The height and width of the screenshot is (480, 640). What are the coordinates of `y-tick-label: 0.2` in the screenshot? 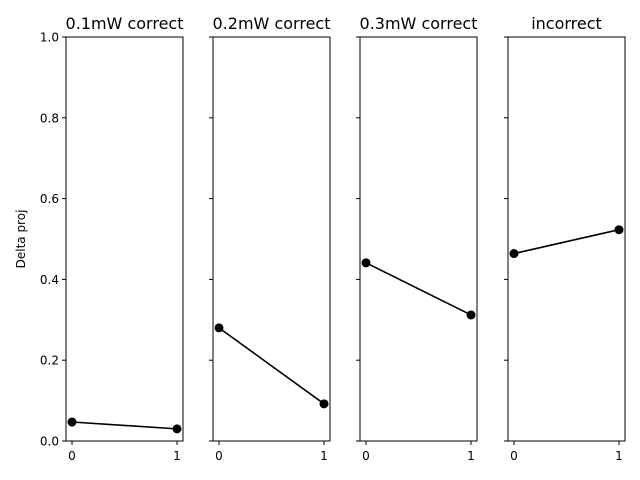 It's located at (49, 361).